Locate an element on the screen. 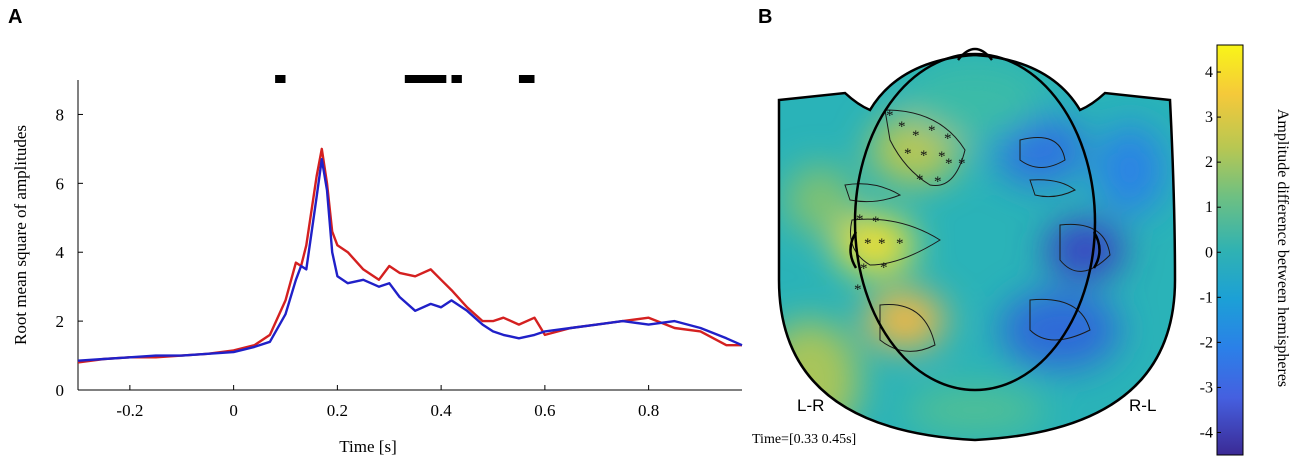 This screenshot has width=1300, height=465. y-tick-label: 2 is located at coordinates (60, 321).